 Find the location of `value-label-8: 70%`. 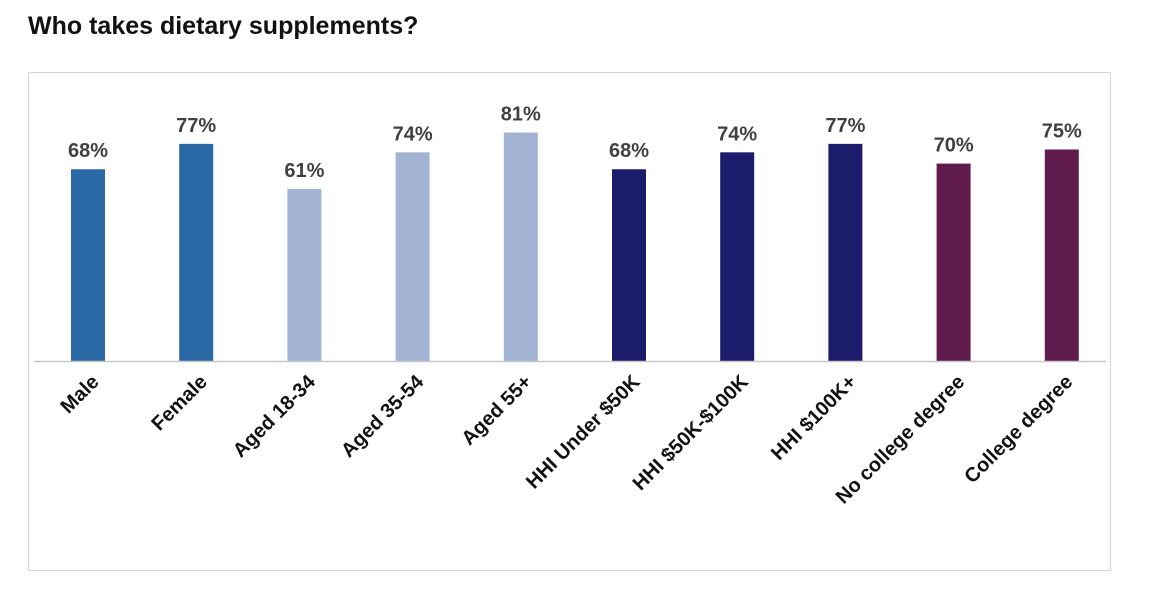

value-label-8: 70% is located at coordinates (954, 146).